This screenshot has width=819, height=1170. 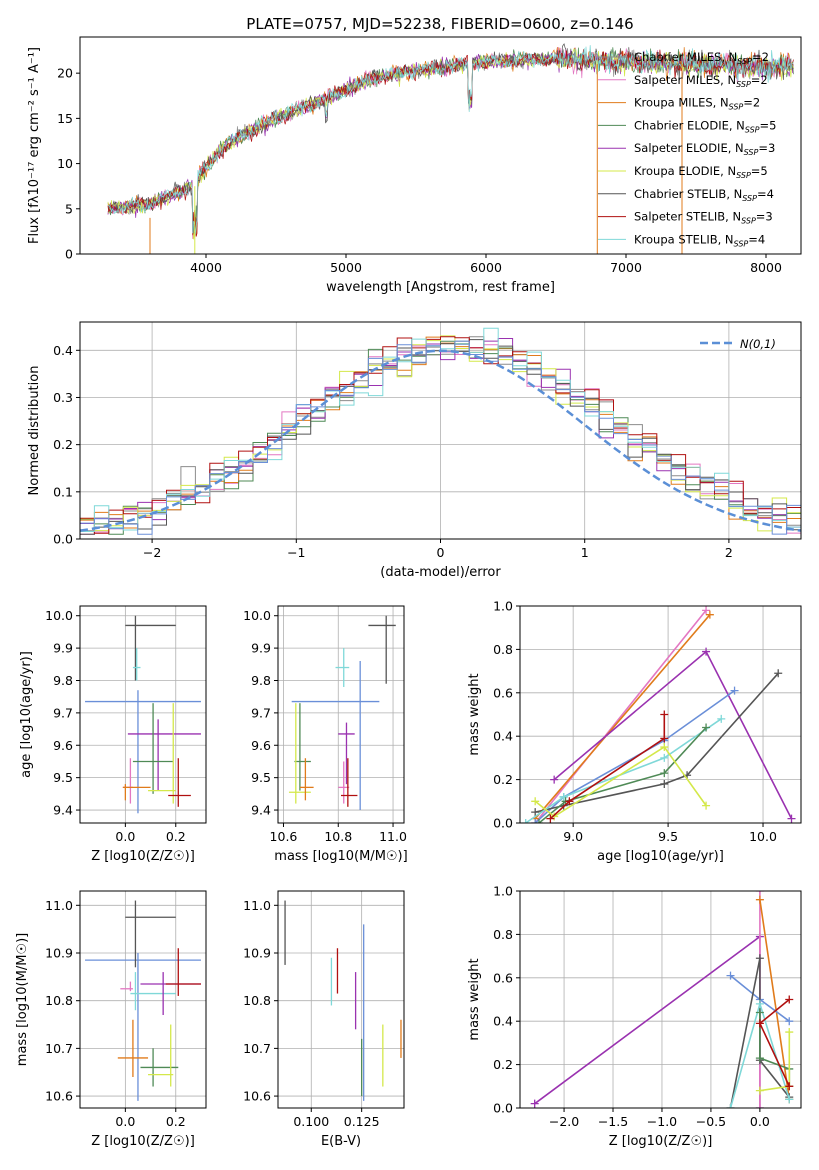 What do you see at coordinates (63, 397) in the screenshot?
I see `y-tick-label: 0.3` at bounding box center [63, 397].